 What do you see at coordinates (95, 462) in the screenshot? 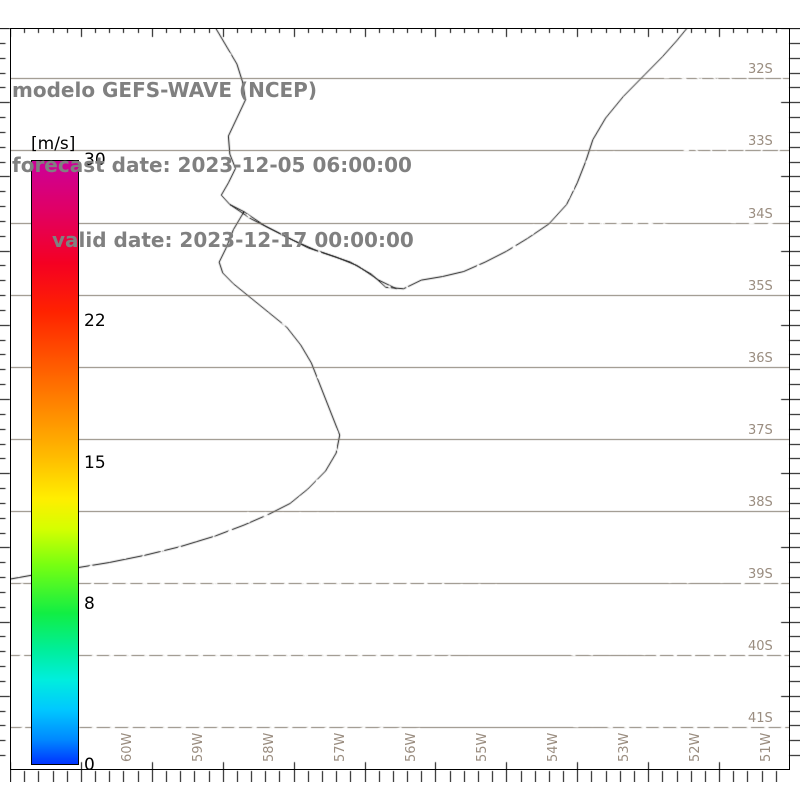
I see `colorbar-tick-label: 15` at bounding box center [95, 462].